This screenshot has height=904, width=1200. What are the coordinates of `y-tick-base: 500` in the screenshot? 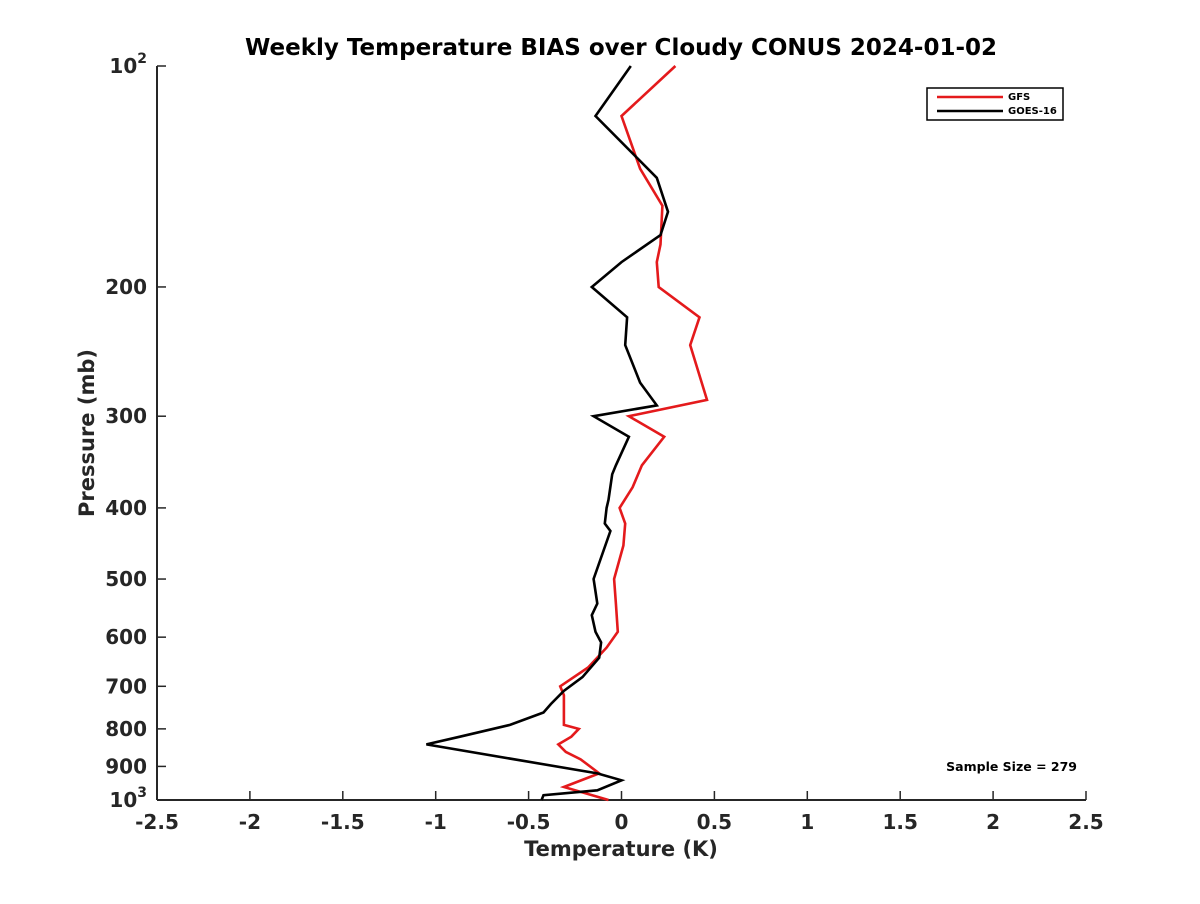 It's located at (126, 579).